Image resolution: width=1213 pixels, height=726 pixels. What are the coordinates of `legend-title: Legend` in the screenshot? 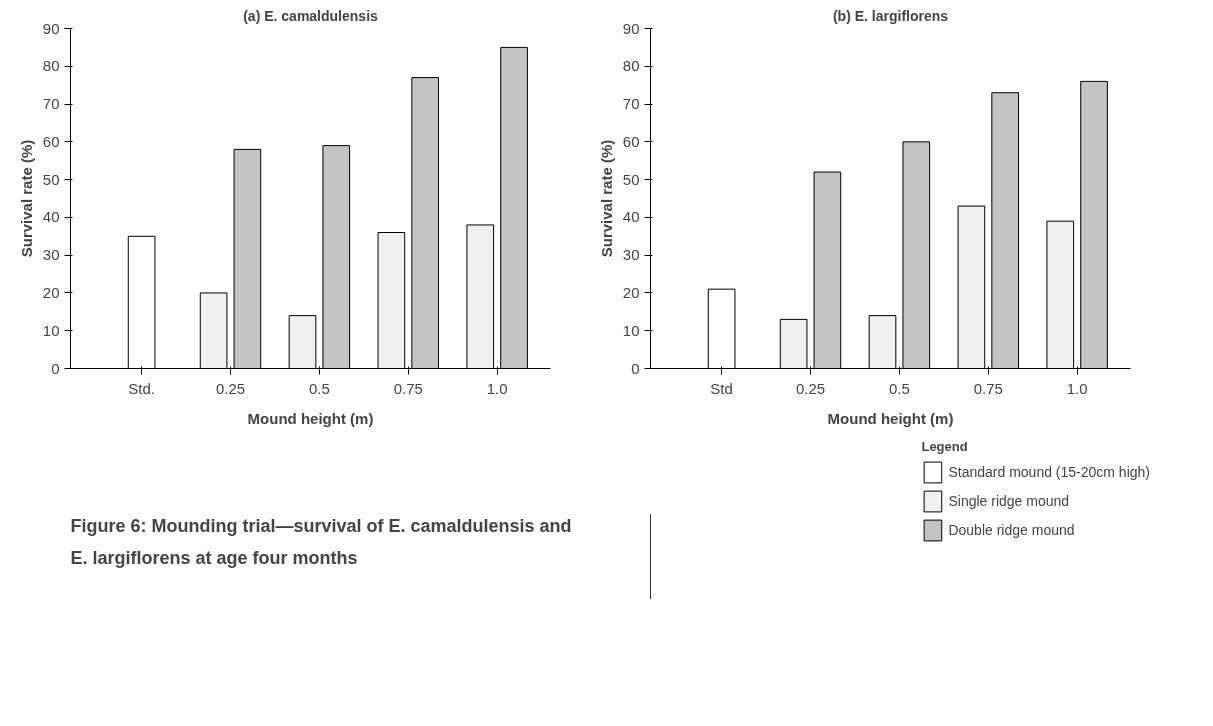 It's located at (945, 446).